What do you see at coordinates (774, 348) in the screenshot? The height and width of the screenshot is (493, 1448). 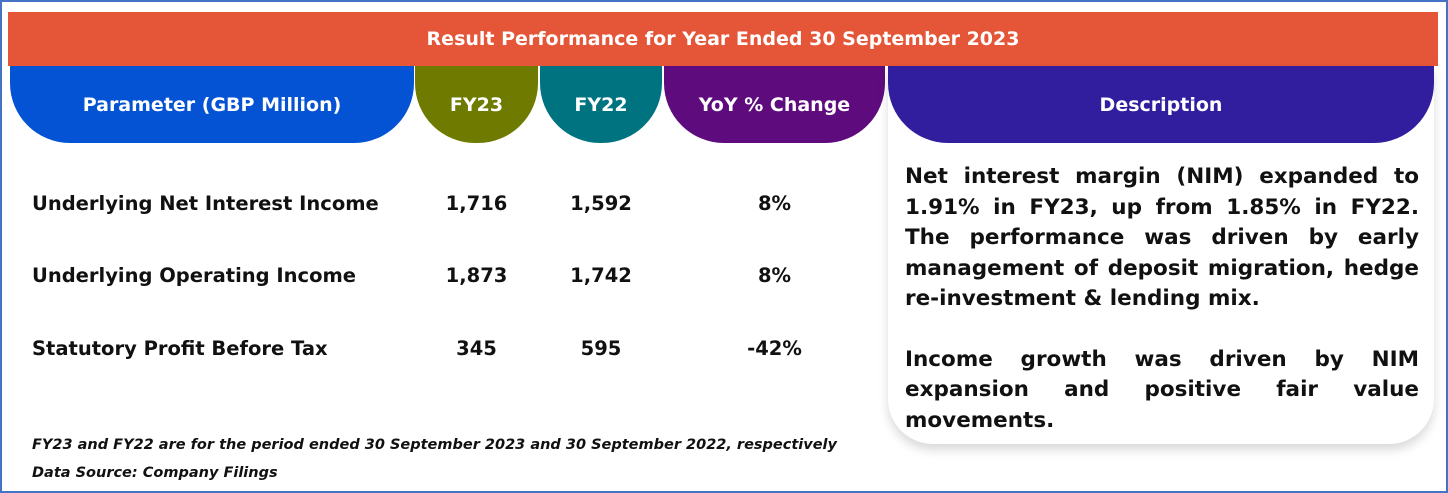 I see `yoy-cell: -42%` at bounding box center [774, 348].